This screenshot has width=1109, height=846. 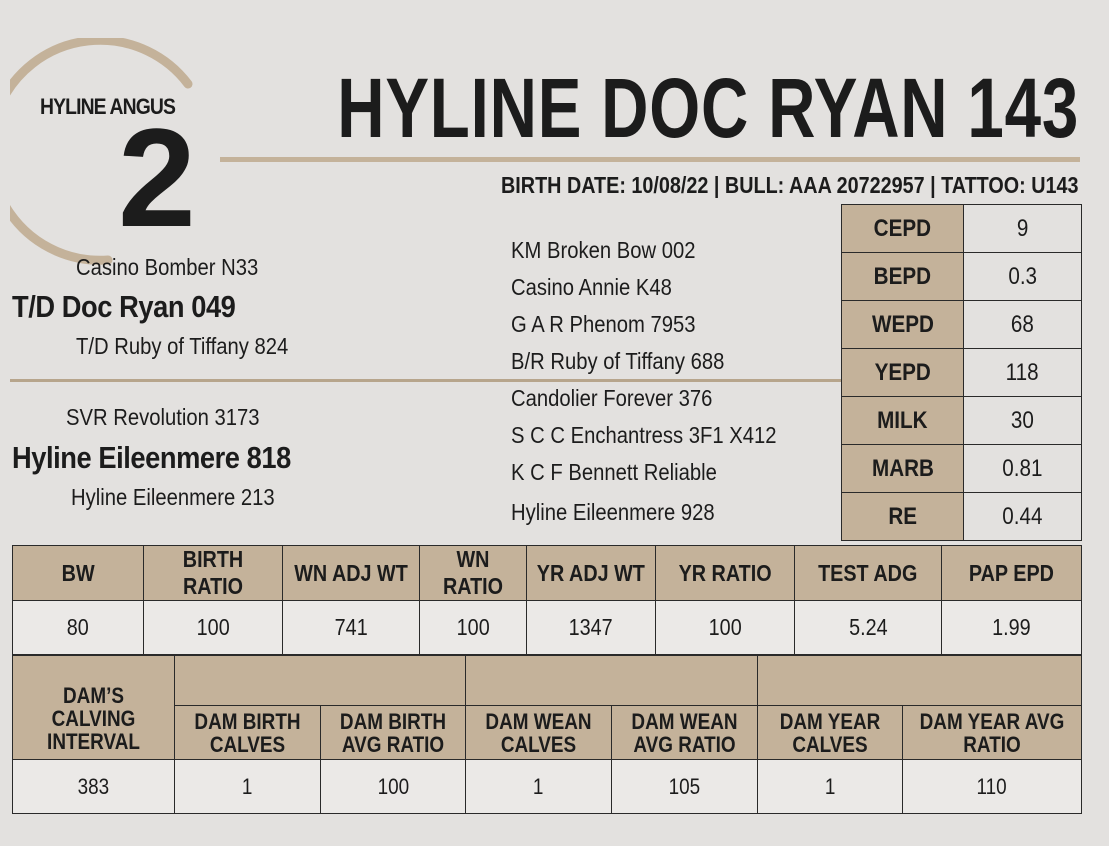 I want to click on dam: Hyline Eileenmere 818, so click(x=151, y=457).